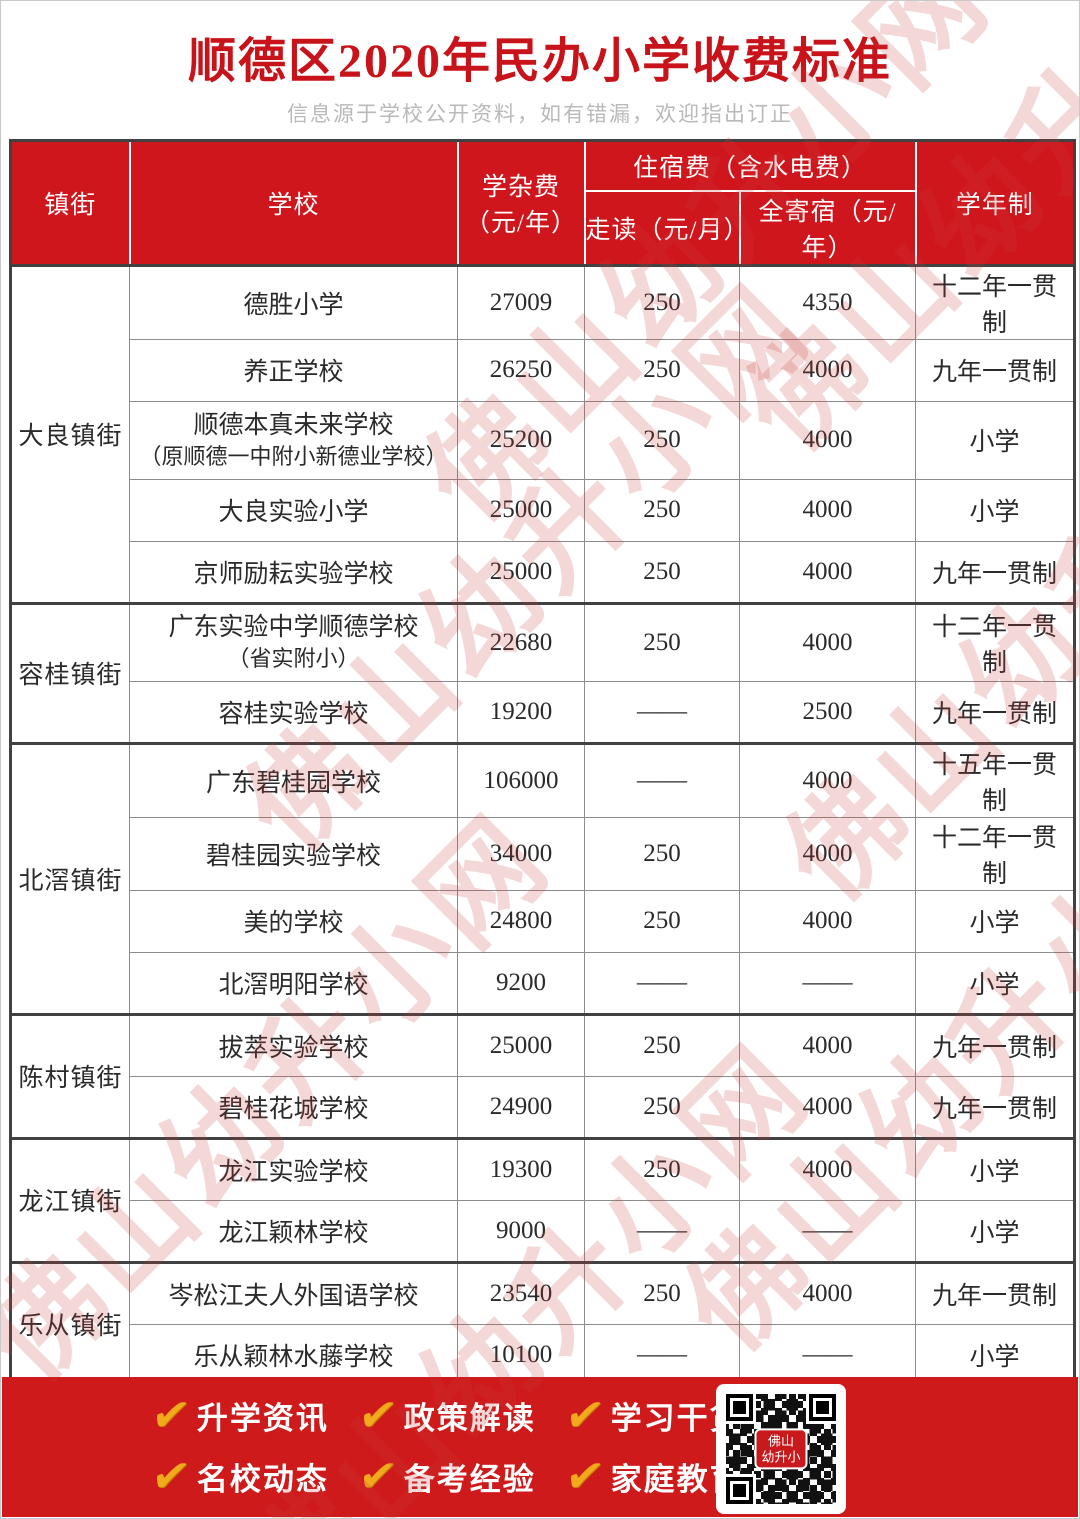 This screenshot has width=1080, height=1519. What do you see at coordinates (293, 370) in the screenshot?
I see `school-cell: 养正学校` at bounding box center [293, 370].